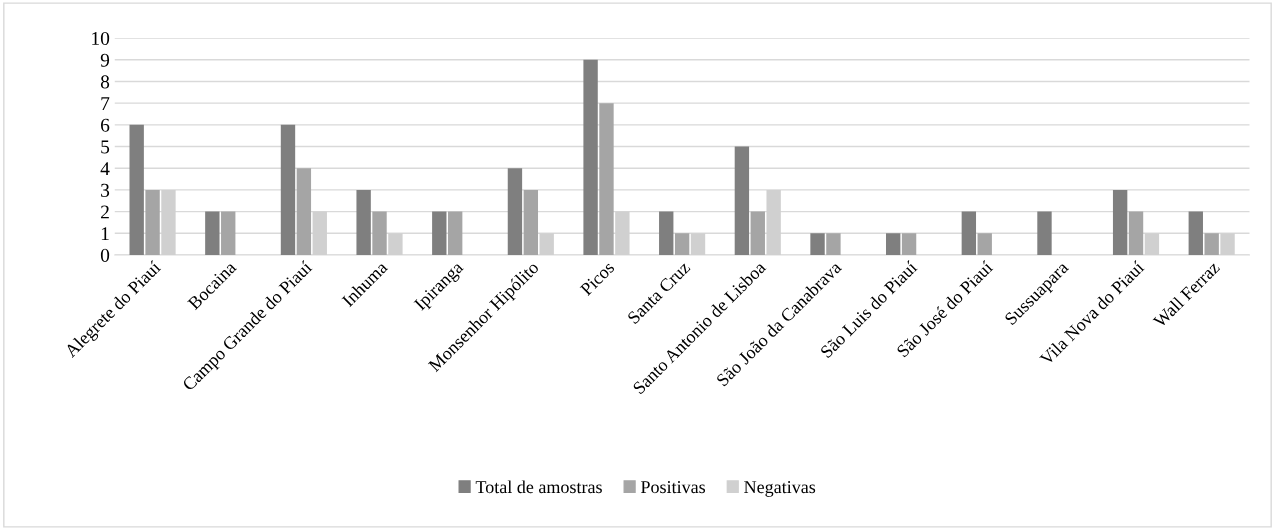  Describe the element at coordinates (105, 255) in the screenshot. I see `y-tick-label: 0` at that location.